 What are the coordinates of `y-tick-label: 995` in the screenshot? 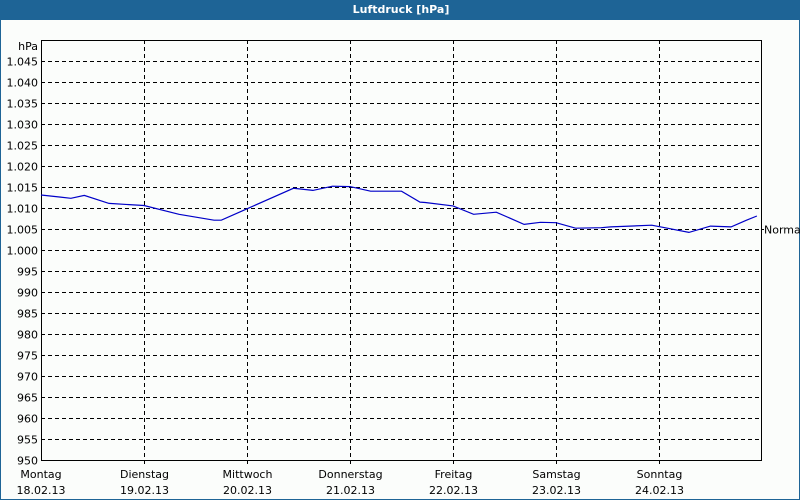 It's located at (27, 272).